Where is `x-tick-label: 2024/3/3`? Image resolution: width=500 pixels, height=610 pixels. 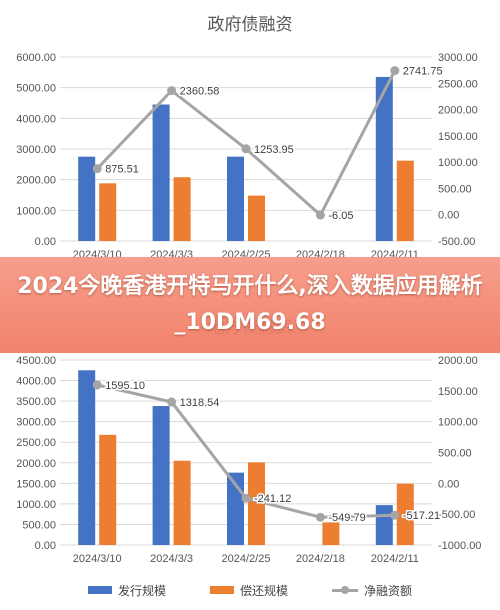
x-tick-label: 2024/3/3 is located at coordinates (171, 559).